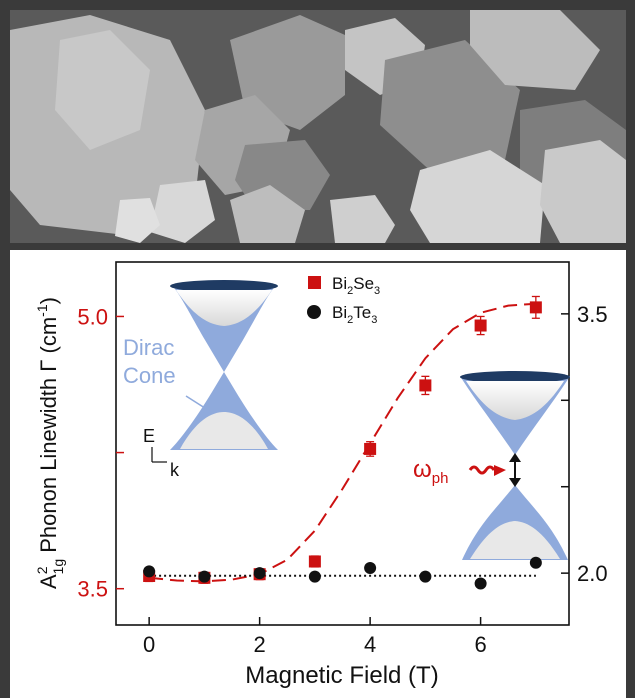  Describe the element at coordinates (343, 300) in the screenshot. I see `legend: Bi2Se3 Bi2Te3` at that location.